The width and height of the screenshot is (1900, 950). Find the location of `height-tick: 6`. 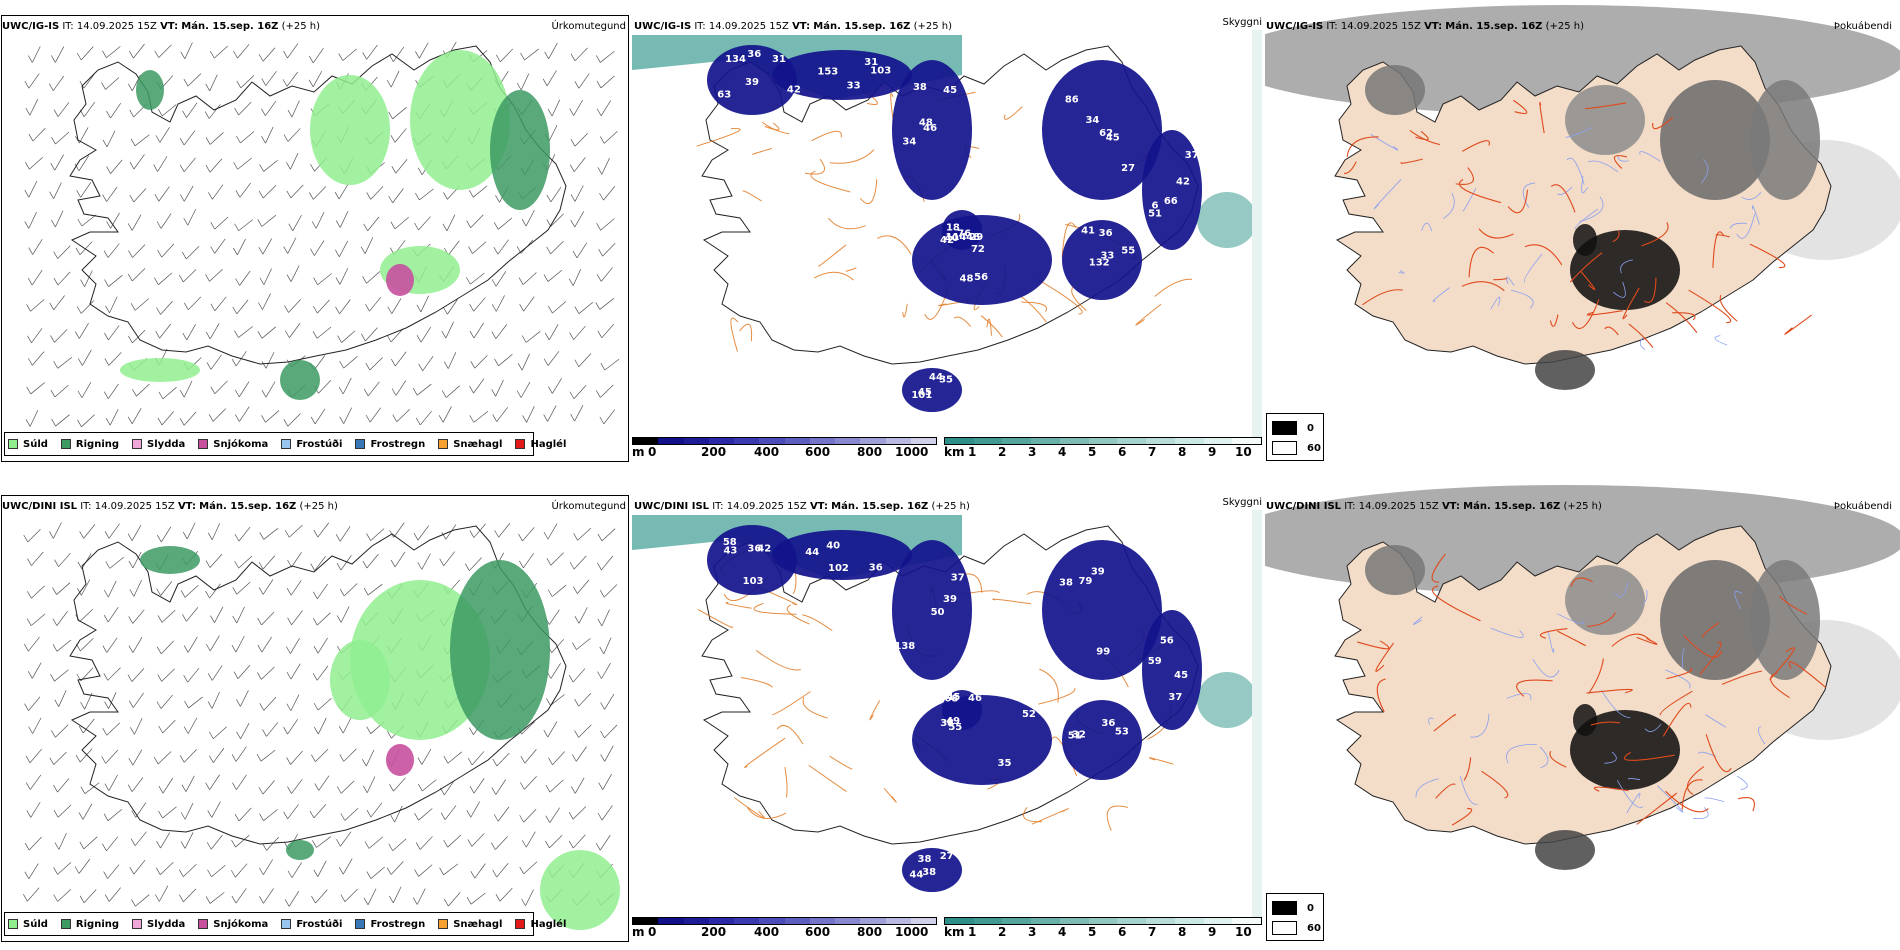

height-tick: 6 is located at coordinates (1122, 932).